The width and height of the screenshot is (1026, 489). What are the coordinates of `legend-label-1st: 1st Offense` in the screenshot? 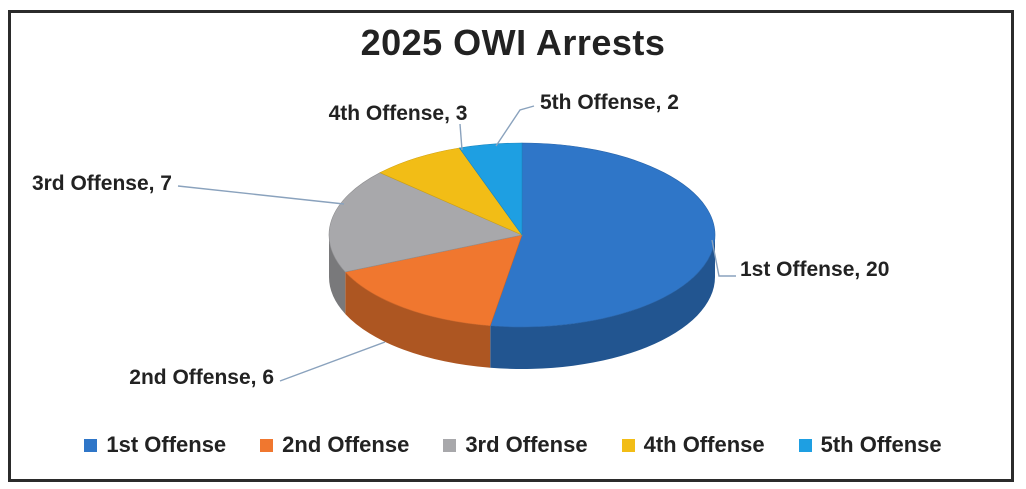 It's located at (166, 444).